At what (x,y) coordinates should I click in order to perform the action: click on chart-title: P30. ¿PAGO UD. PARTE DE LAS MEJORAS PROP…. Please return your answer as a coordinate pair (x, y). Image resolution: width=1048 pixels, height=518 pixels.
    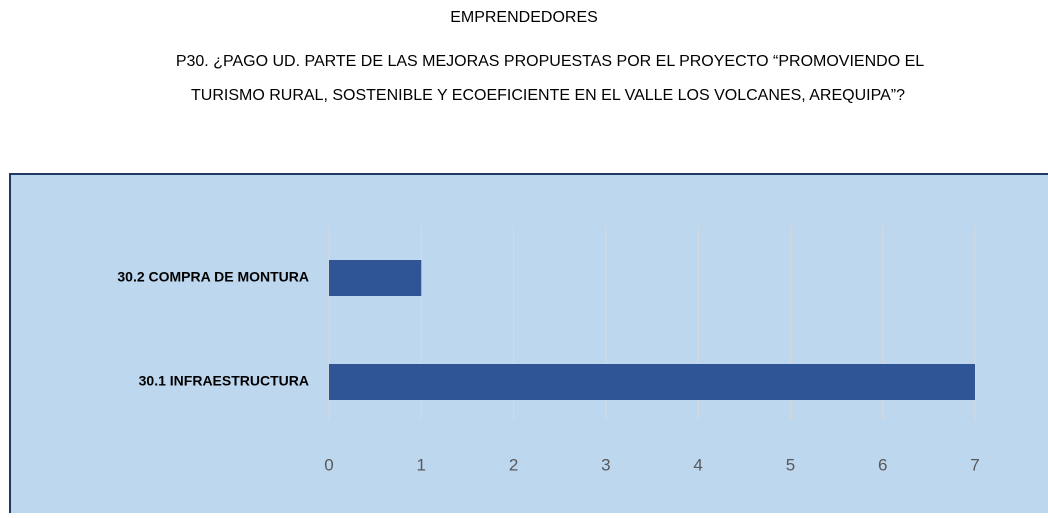
    Looking at the image, I should click on (550, 61).